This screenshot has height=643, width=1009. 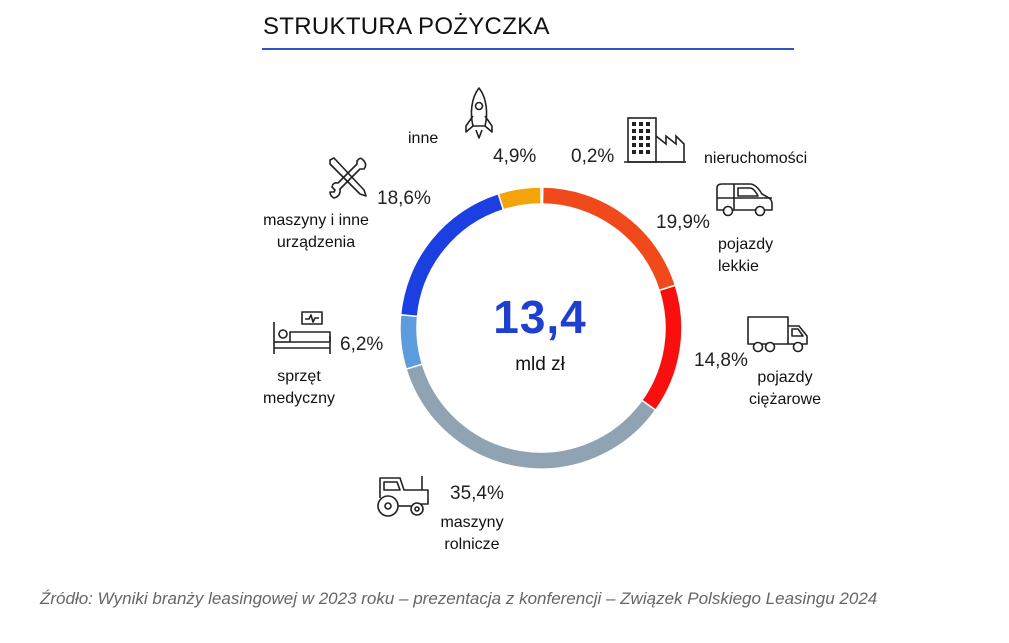 I want to click on label-line: ciężarowe, so click(x=785, y=399).